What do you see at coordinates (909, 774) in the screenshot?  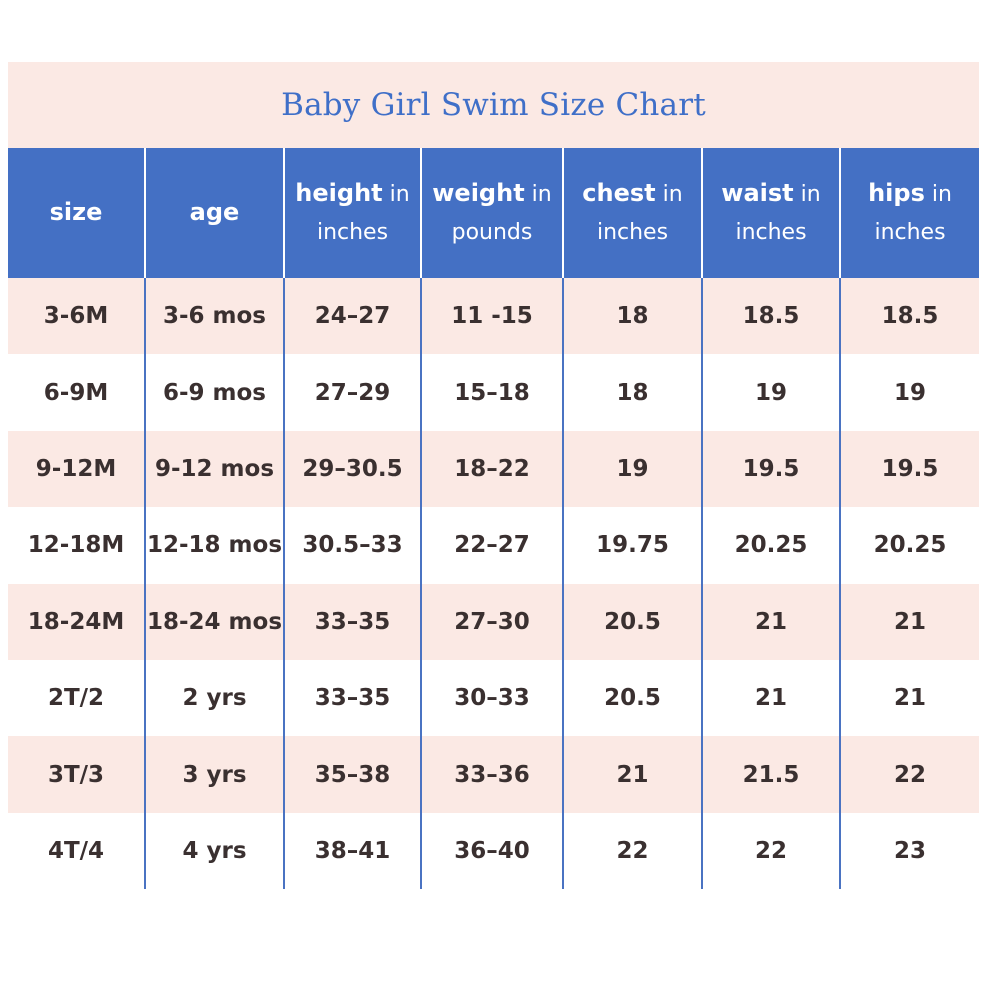 I see `cell-hips: 22` at bounding box center [909, 774].